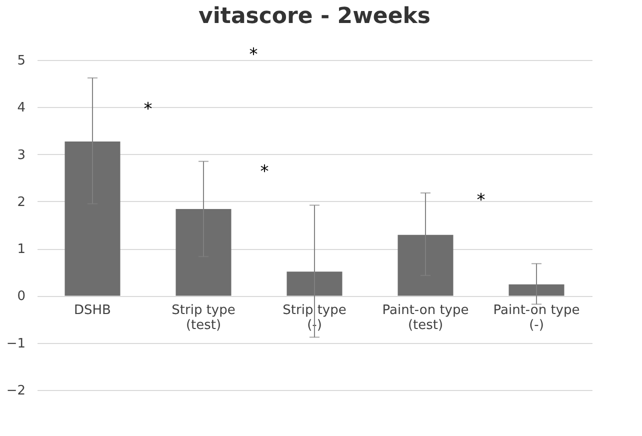  What do you see at coordinates (21, 155) in the screenshot?
I see `y-tick-label: 3` at bounding box center [21, 155].